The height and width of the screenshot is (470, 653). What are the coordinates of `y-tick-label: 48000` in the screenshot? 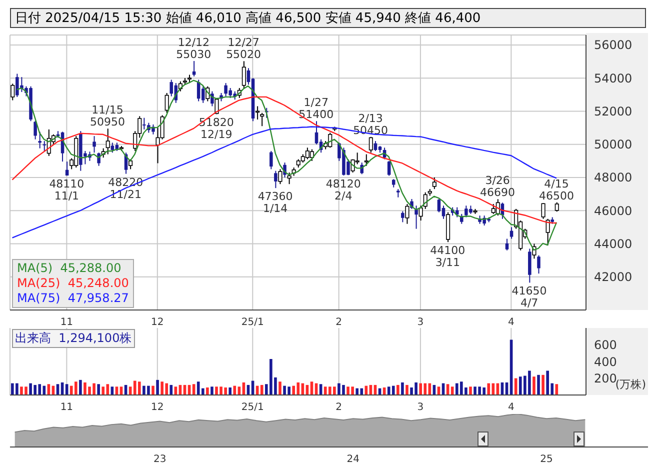 It's located at (613, 177).